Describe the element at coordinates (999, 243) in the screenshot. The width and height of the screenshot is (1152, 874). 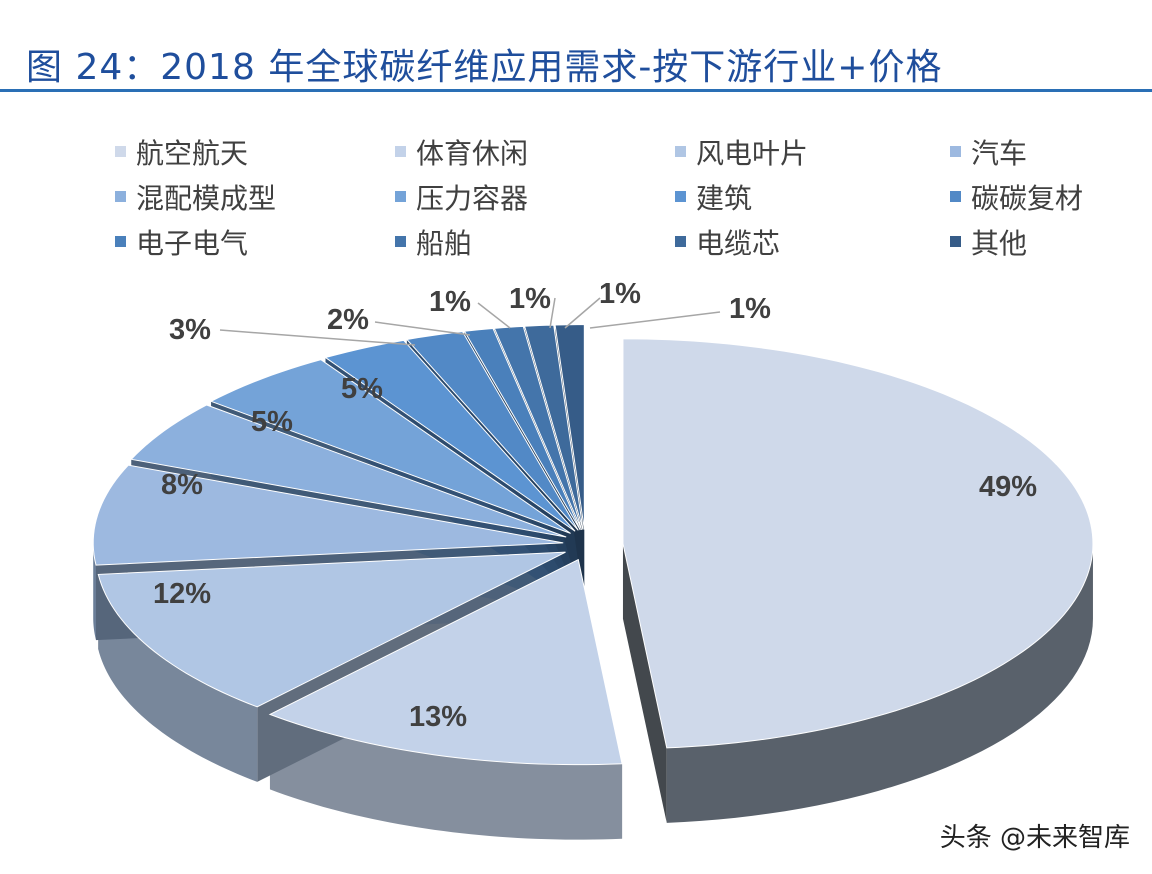
I see `legend-label: 其他` at that location.